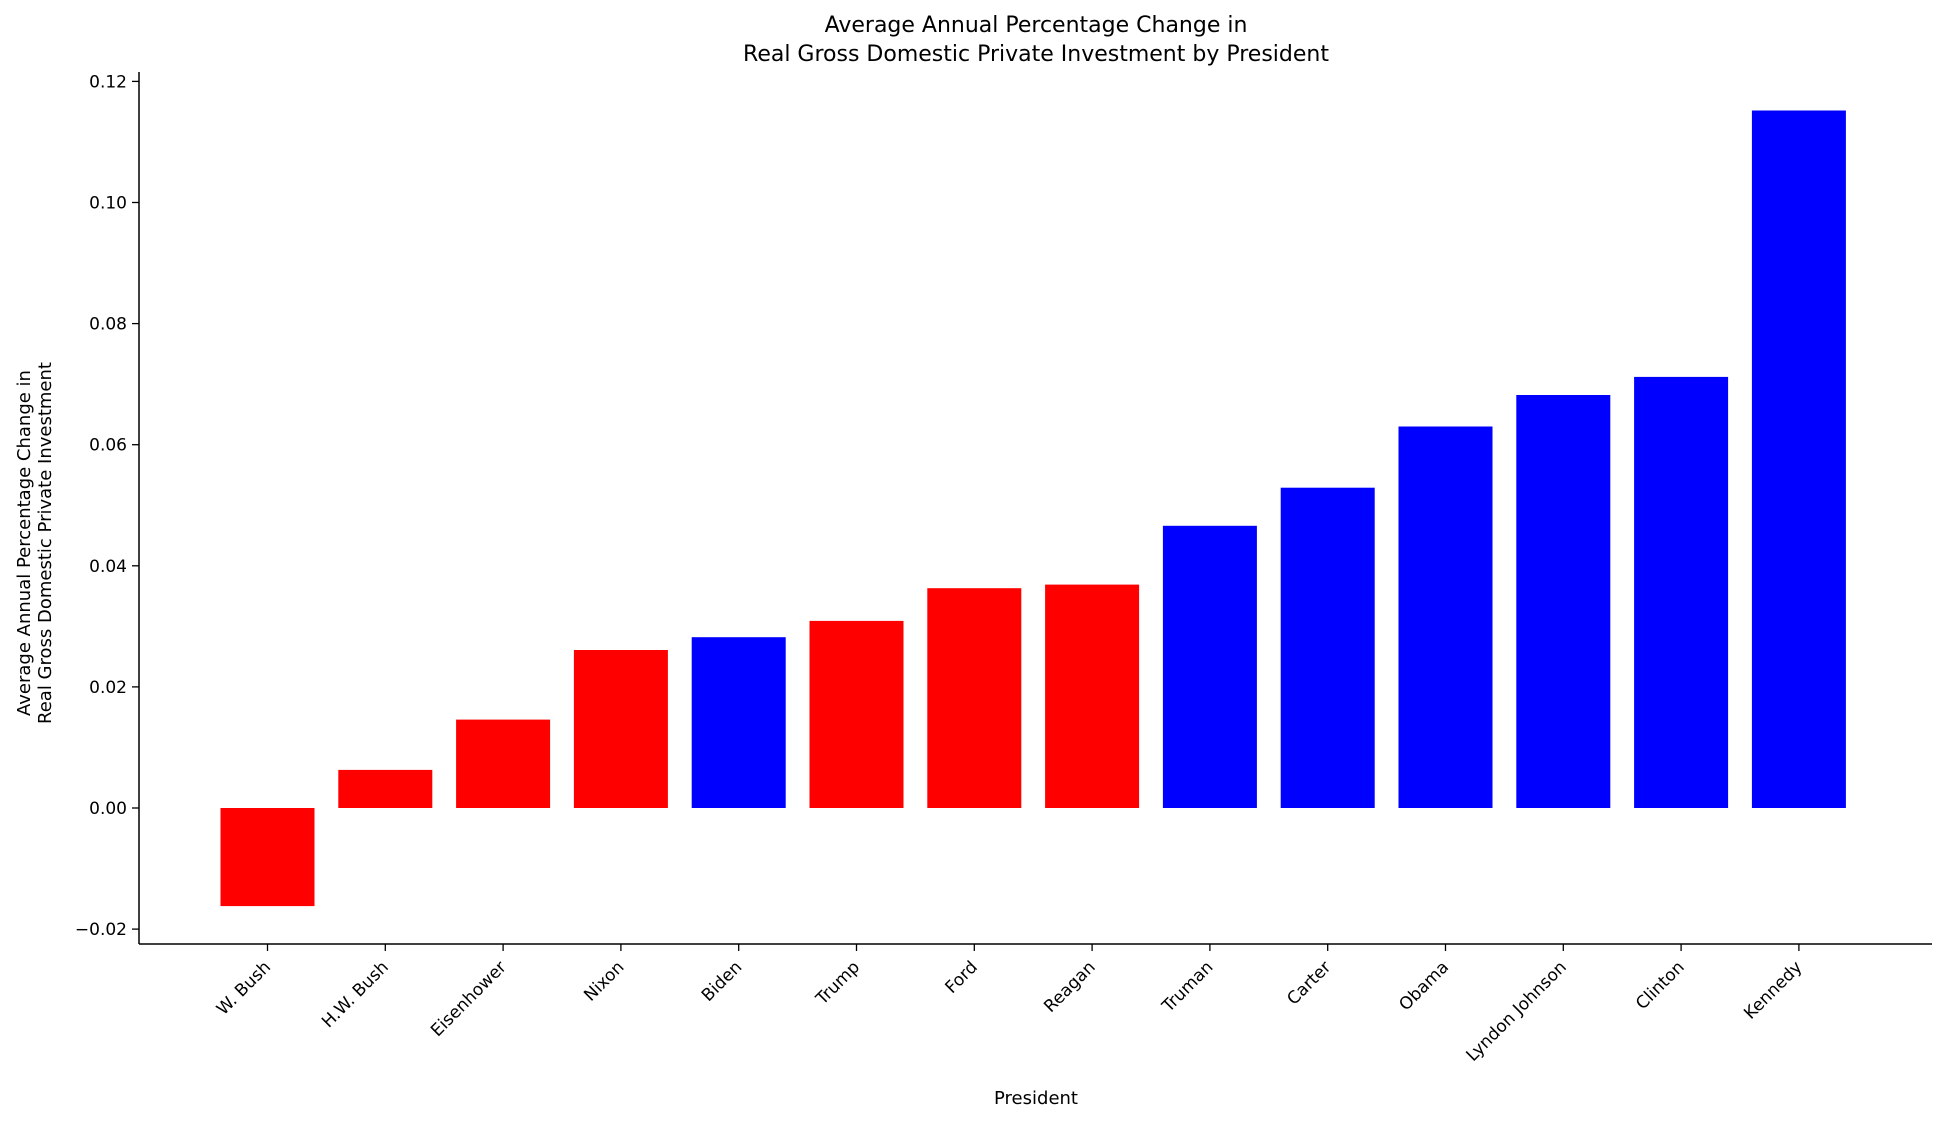 The width and height of the screenshot is (1938, 1122). What do you see at coordinates (355, 994) in the screenshot?
I see `x-tick-label: H.W. Bush` at bounding box center [355, 994].